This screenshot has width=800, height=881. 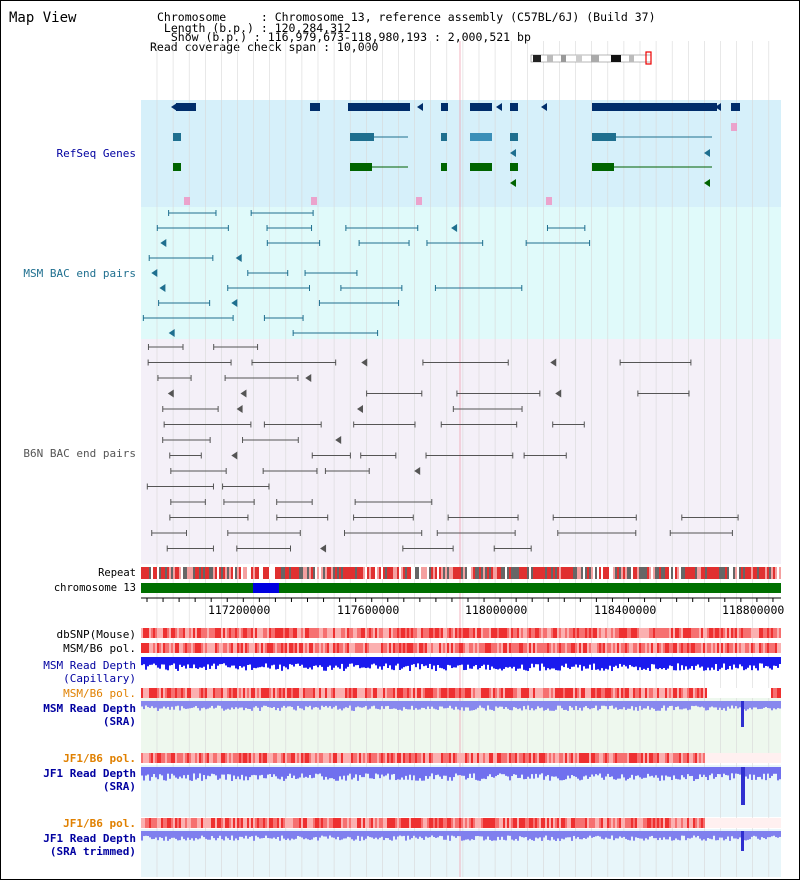 I want to click on track-label-refseq: RefSeq Genes, so click(x=96, y=153).